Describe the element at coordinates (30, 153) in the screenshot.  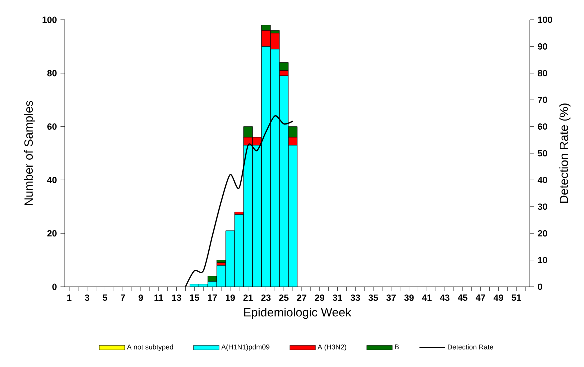
I see `y-axis-title: Number of Samples` at that location.